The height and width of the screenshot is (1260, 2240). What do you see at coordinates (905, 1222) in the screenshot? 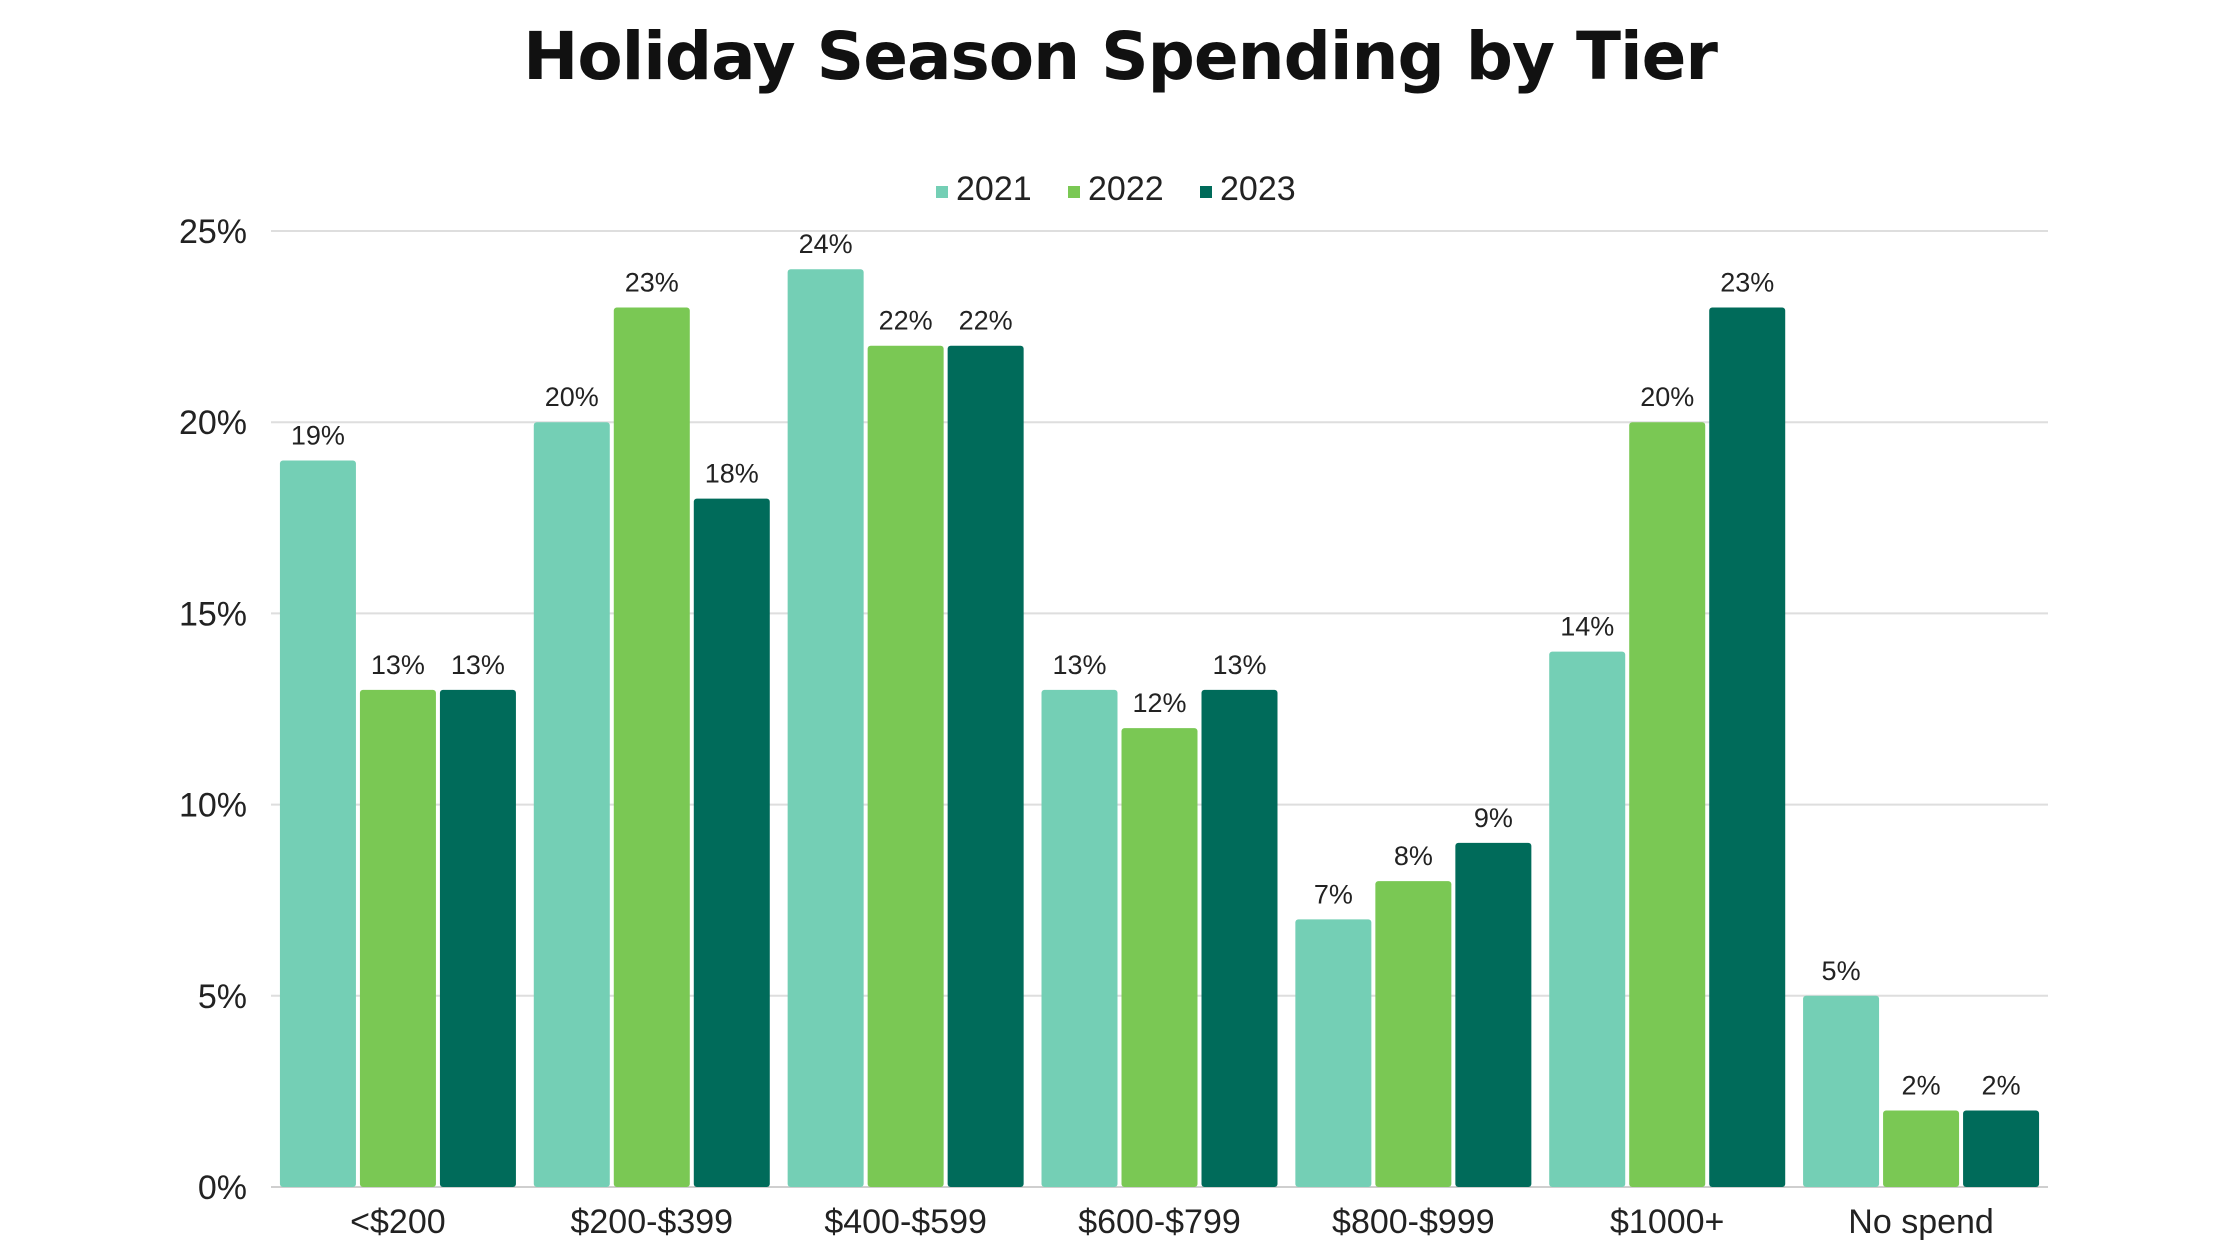
I see `x-tick-label: $400-$599` at bounding box center [905, 1222].